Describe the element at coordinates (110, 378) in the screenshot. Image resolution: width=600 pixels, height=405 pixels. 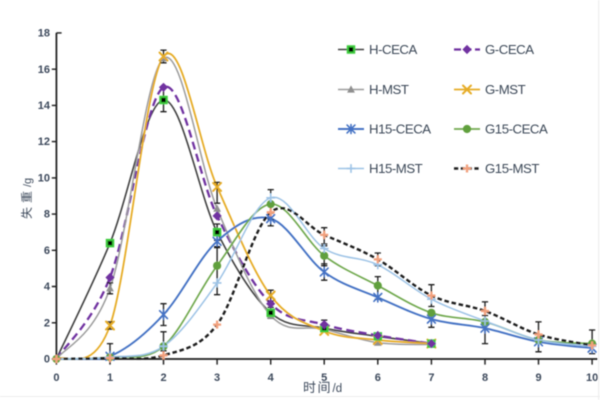
I see `svg-text: 1` at that location.